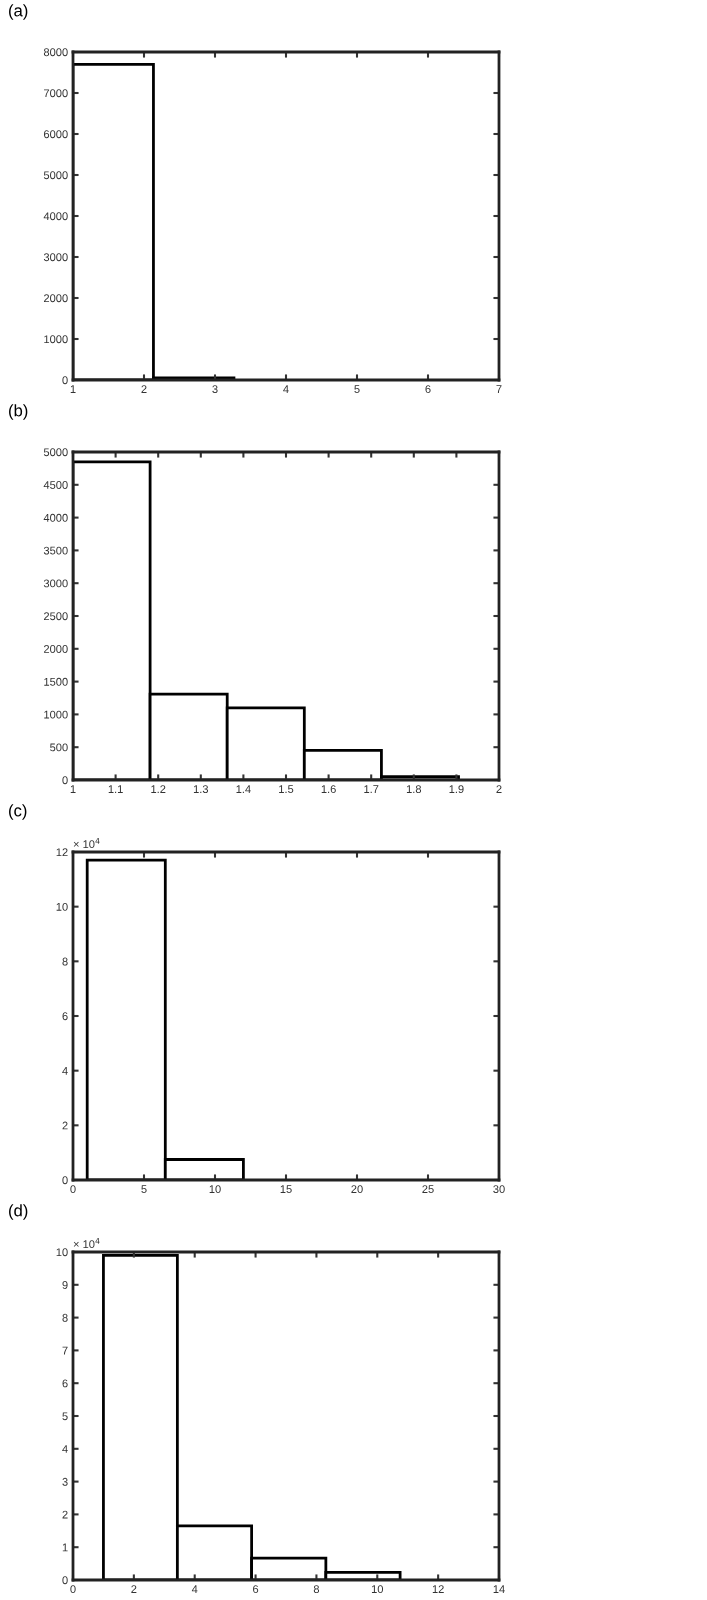 This screenshot has height=1600, width=707. Describe the element at coordinates (18, 812) in the screenshot. I see `chart-title: (c)` at that location.